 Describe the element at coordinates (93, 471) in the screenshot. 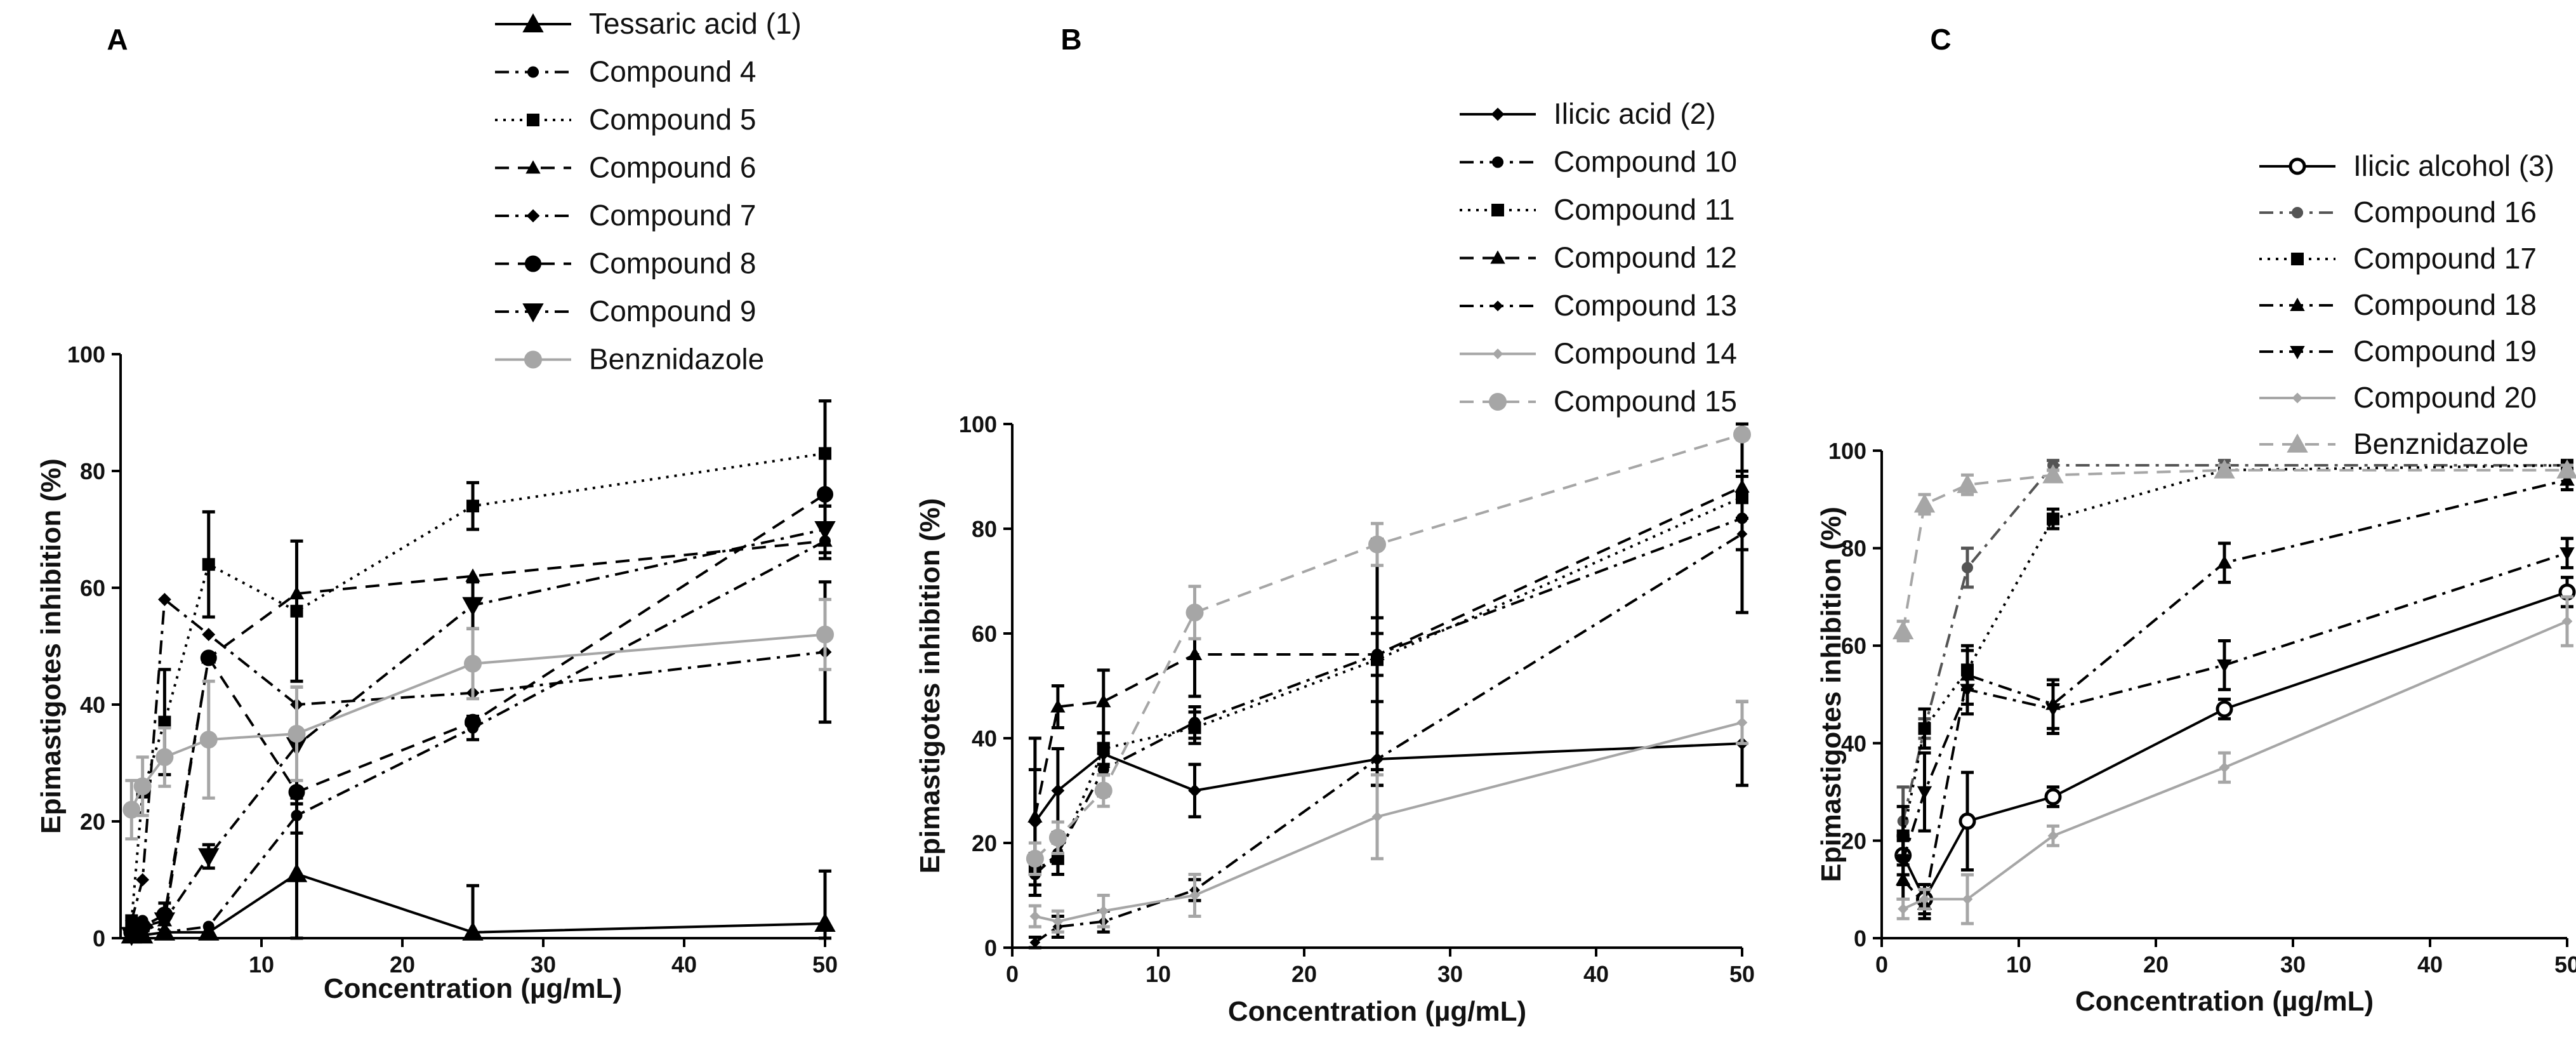

I see `y-tick-label: 80` at that location.